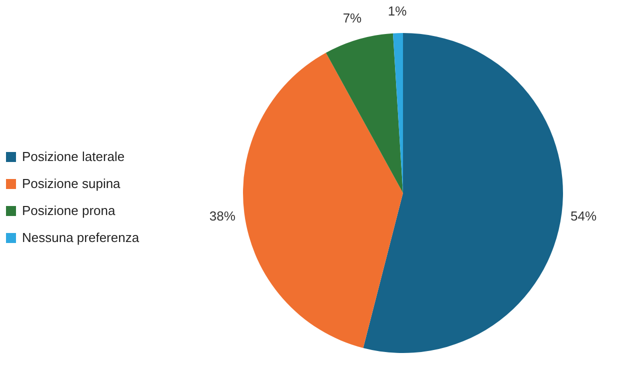 Image resolution: width=640 pixels, height=386 pixels. What do you see at coordinates (69, 211) in the screenshot?
I see `legend-label: Posizione prona` at bounding box center [69, 211].